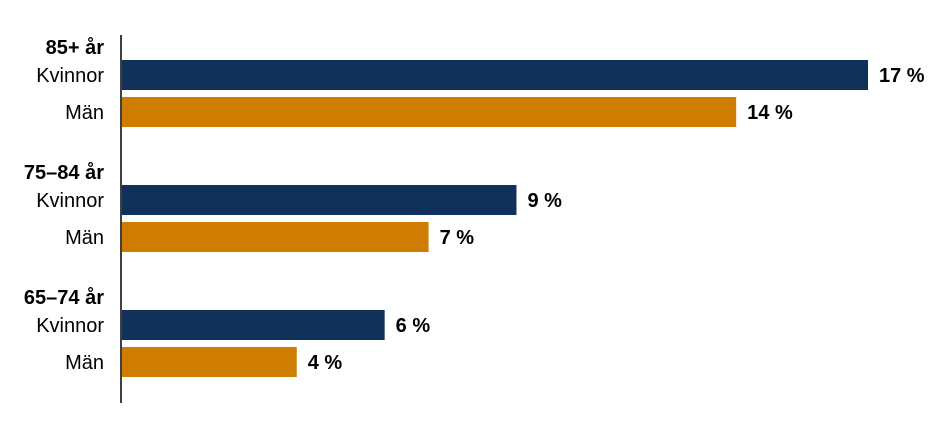 The width and height of the screenshot is (946, 444). Describe the element at coordinates (413, 326) in the screenshot. I see `value-label: 6 %` at that location.